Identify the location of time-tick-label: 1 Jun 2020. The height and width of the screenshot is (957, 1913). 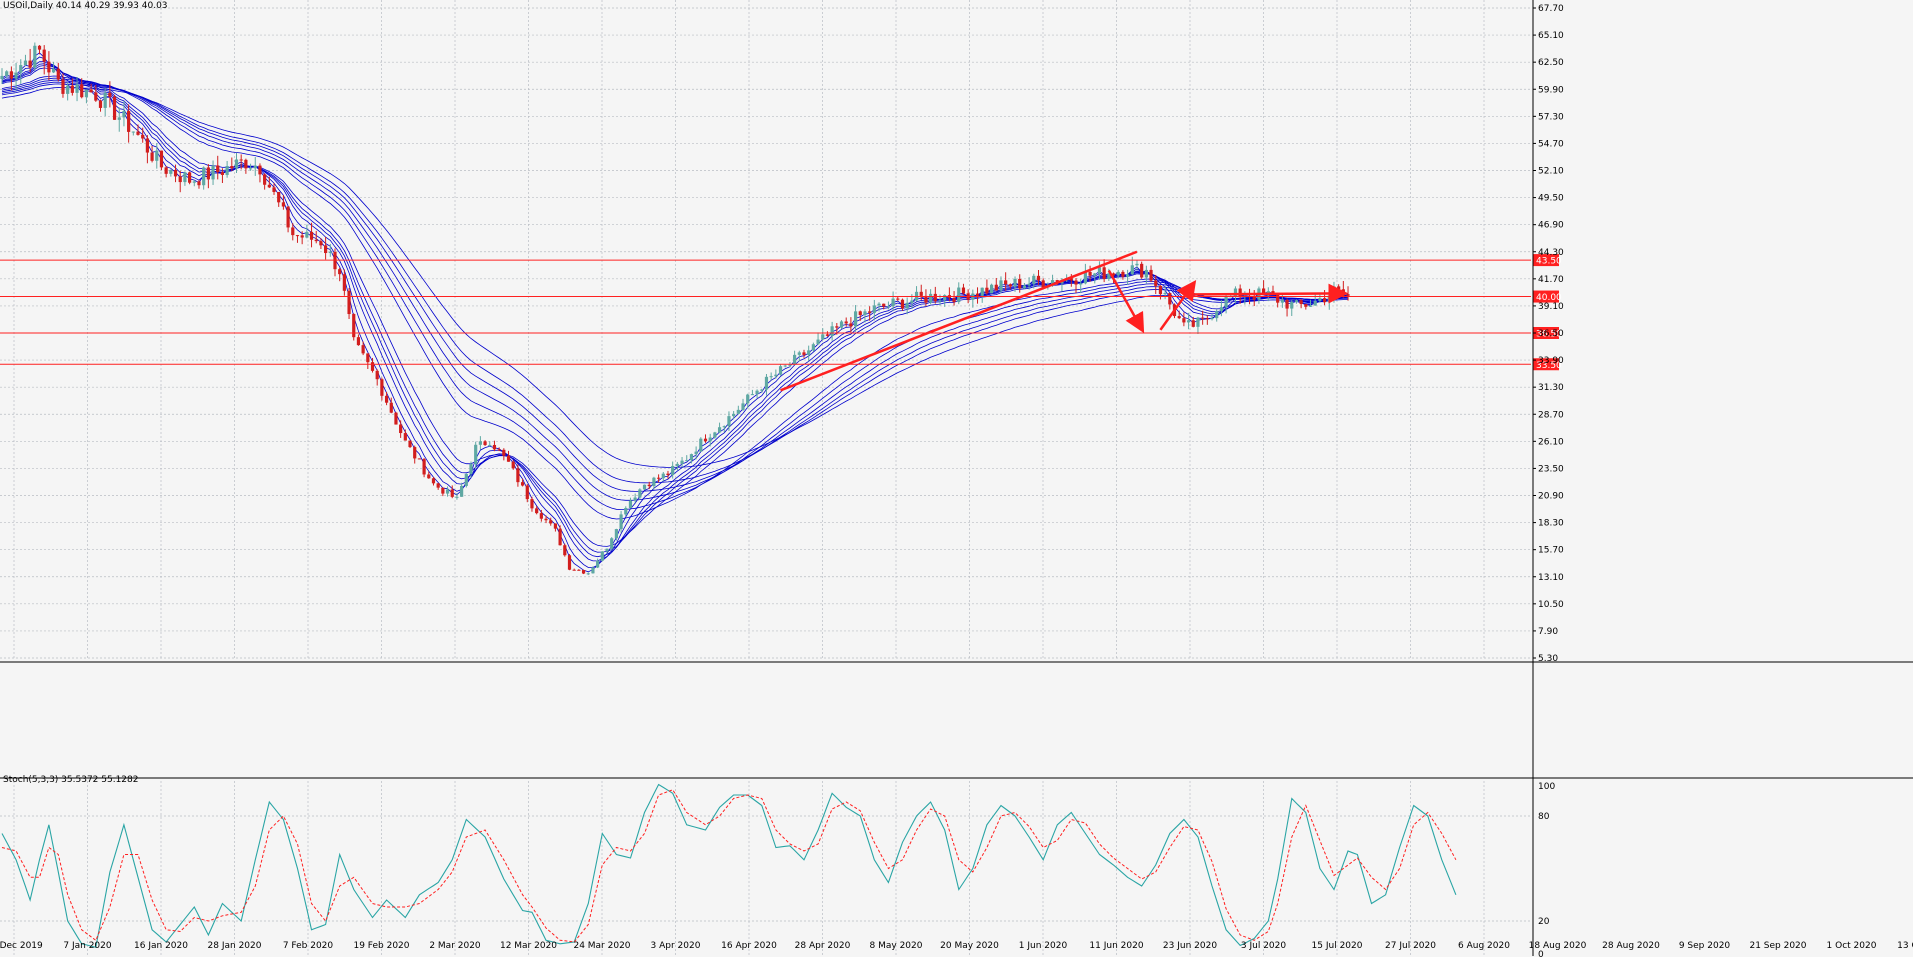
(1043, 946).